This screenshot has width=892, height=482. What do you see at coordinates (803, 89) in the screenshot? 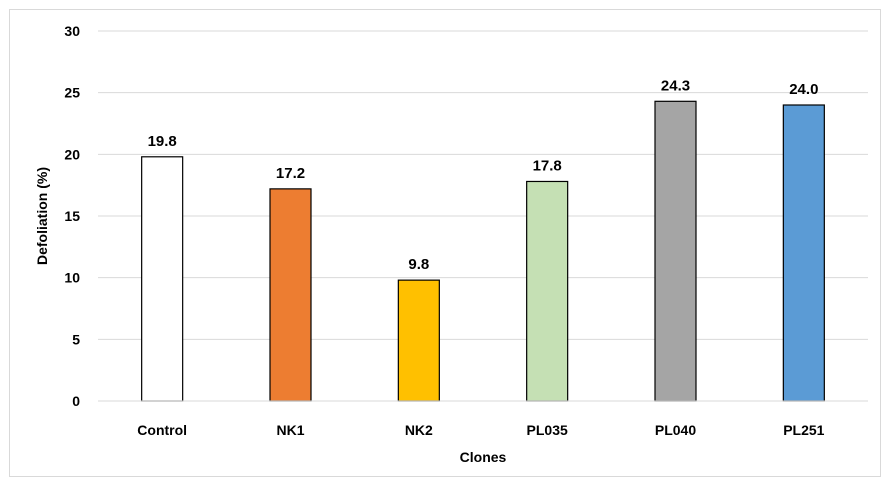
I see `data-label-pl251: 24.0` at bounding box center [803, 89].